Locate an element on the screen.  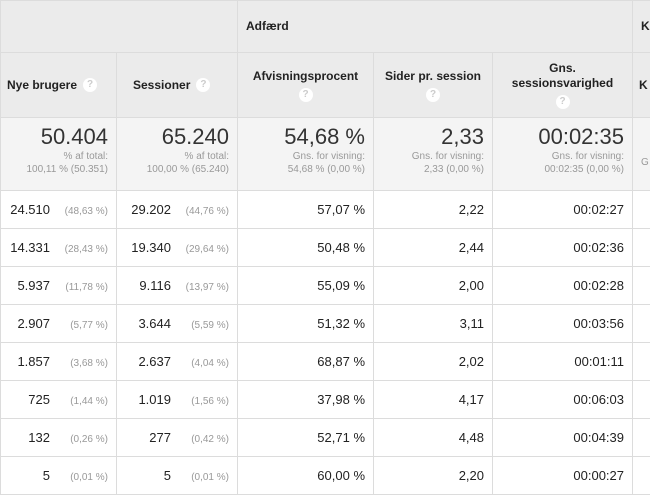
cell-pages: 4,17 is located at coordinates (433, 399).